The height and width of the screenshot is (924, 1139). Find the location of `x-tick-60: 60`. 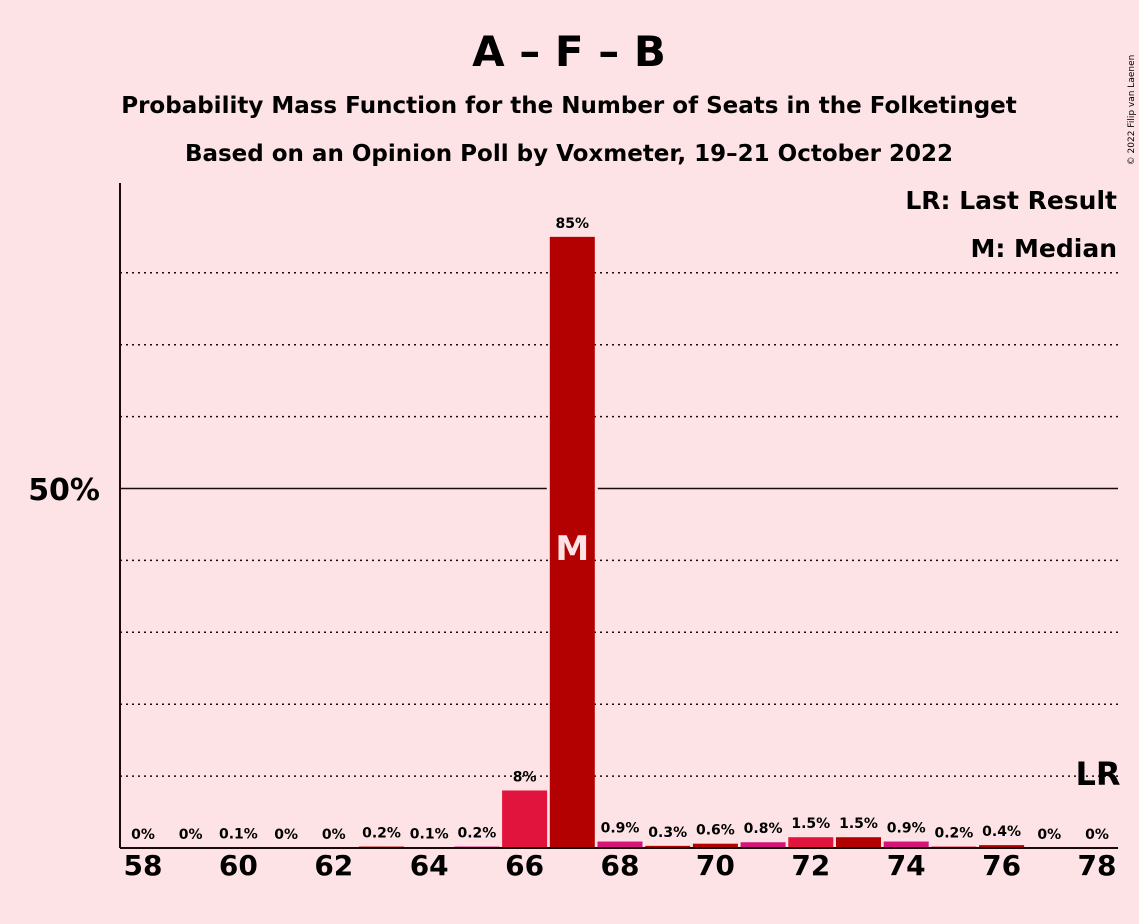

x-tick-60: 60 is located at coordinates (238, 865).